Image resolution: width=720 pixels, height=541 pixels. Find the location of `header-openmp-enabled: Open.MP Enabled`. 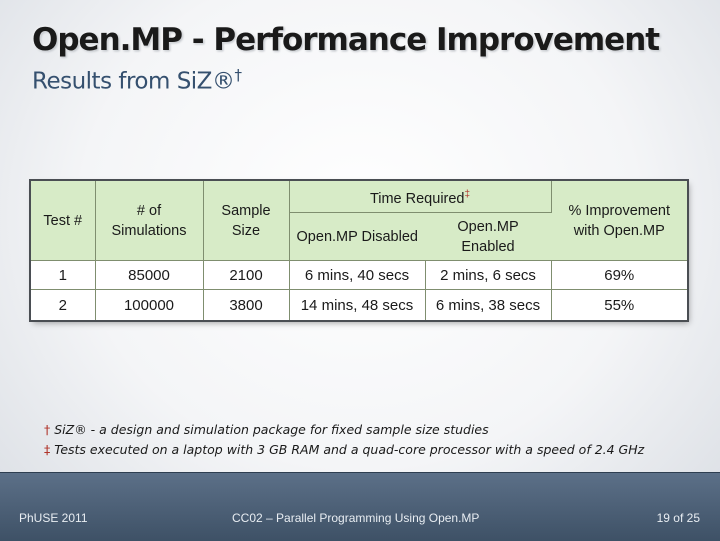

header-openmp-enabled: Open.MP Enabled is located at coordinates (488, 236).